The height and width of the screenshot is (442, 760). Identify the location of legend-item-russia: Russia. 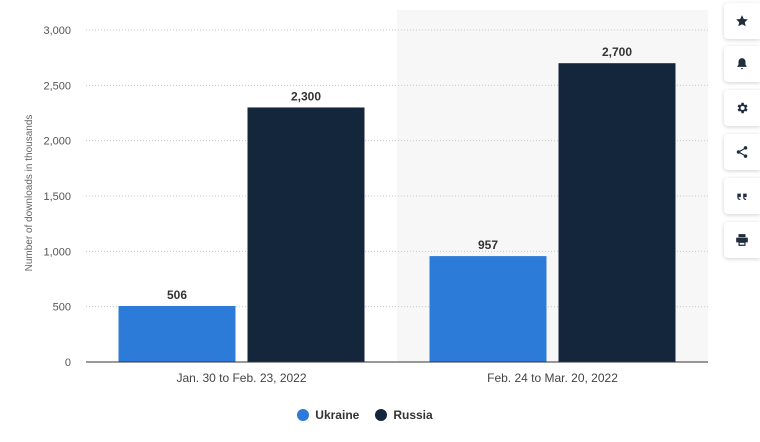
(404, 415).